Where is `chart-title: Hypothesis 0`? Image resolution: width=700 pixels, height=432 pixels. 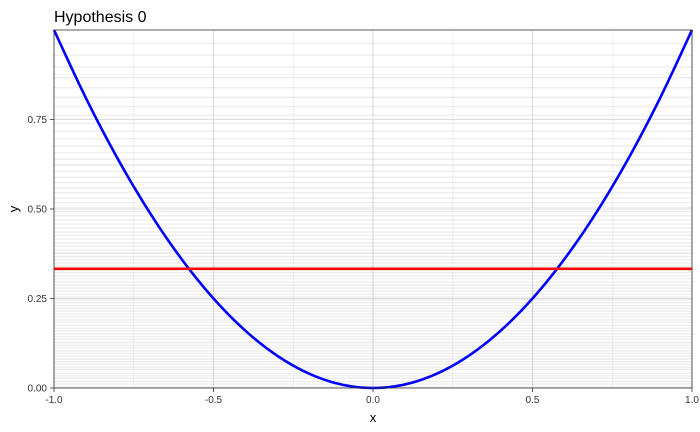
chart-title: Hypothesis 0 is located at coordinates (100, 17).